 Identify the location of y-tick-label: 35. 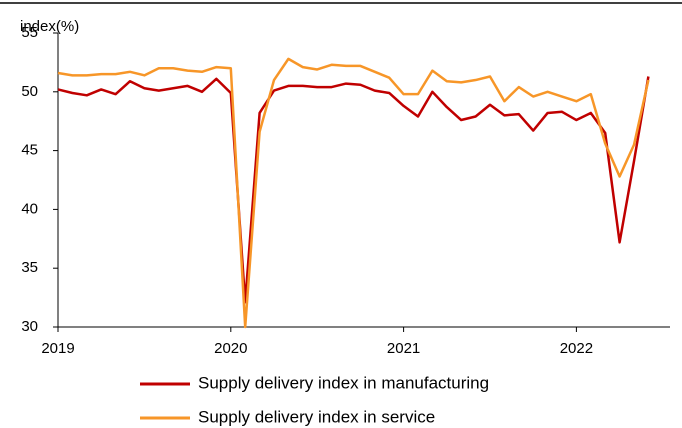
(29, 267).